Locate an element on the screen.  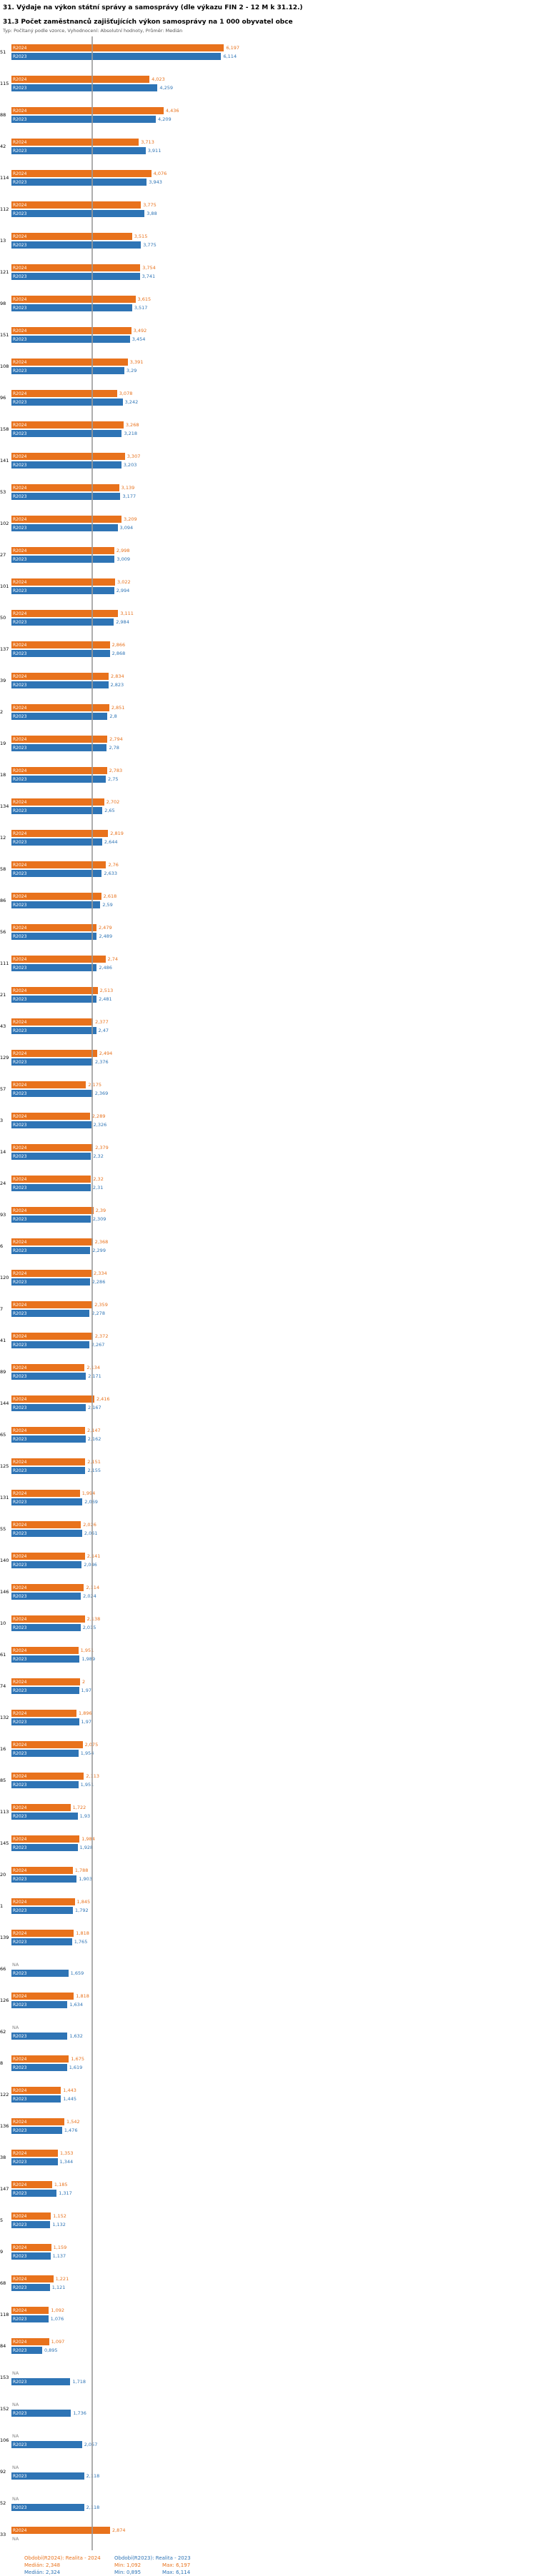
bar-value-label: 1,076 is located at coordinates (57, 2319).